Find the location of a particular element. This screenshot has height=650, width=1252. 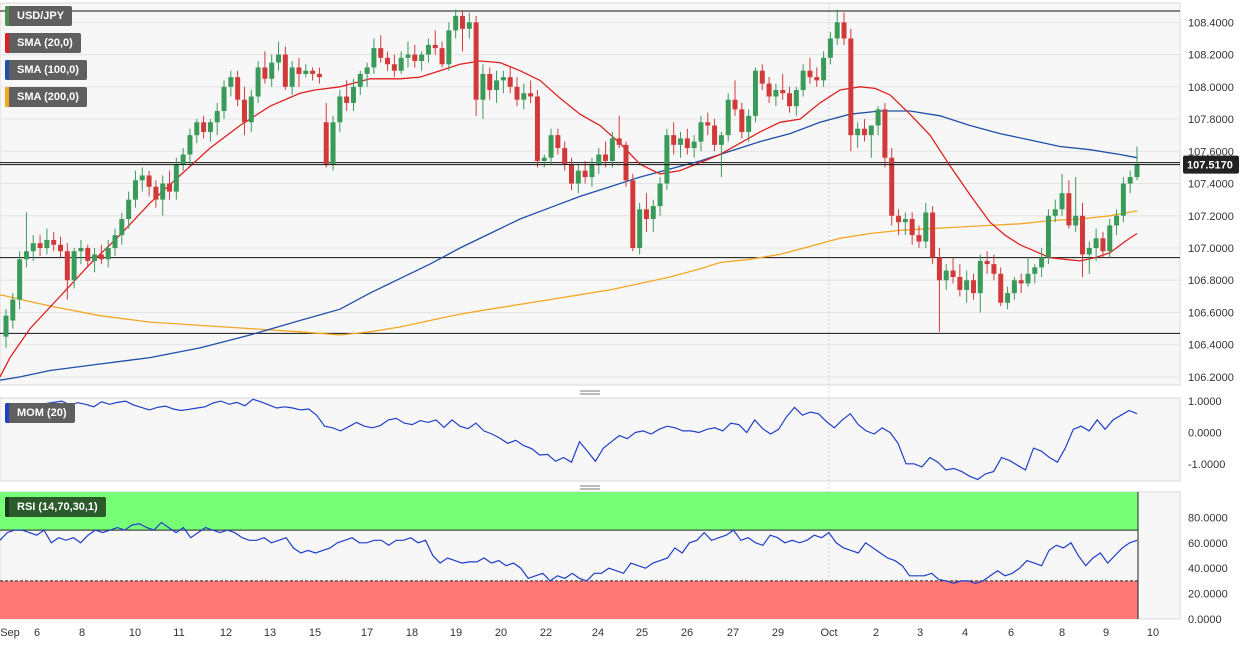

rsi-tick-label: 0.0000 is located at coordinates (1205, 620).